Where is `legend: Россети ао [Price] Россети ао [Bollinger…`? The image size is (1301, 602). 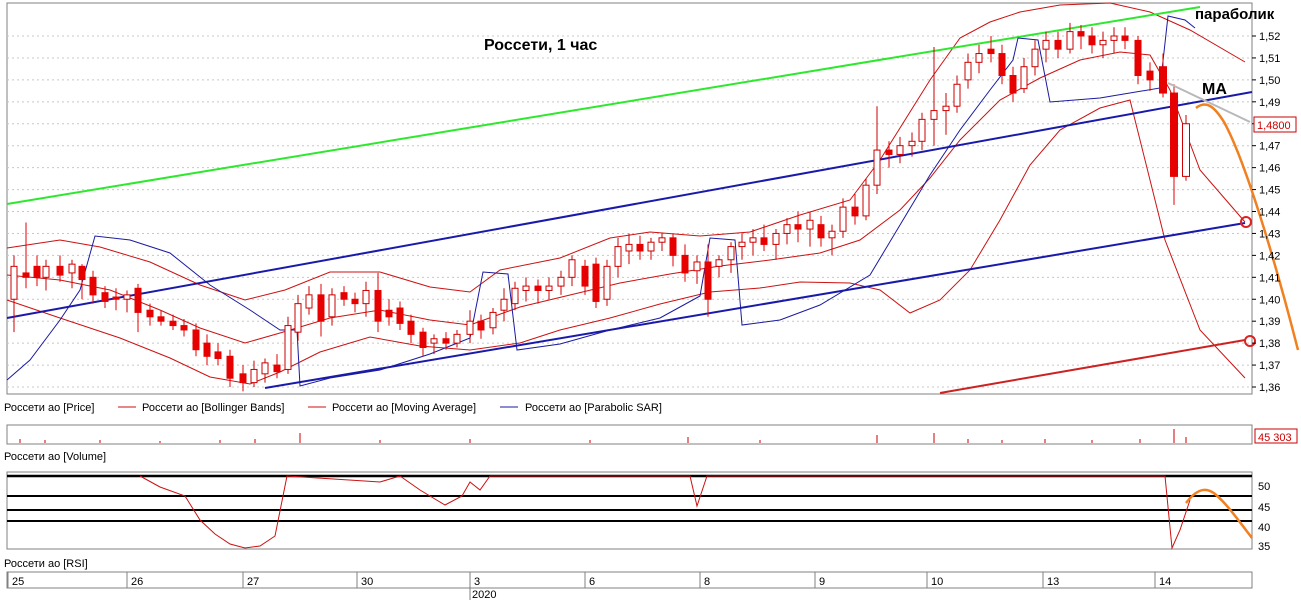
legend: Россети ао [Price] Россети ао [Bollinger… is located at coordinates (333, 408).